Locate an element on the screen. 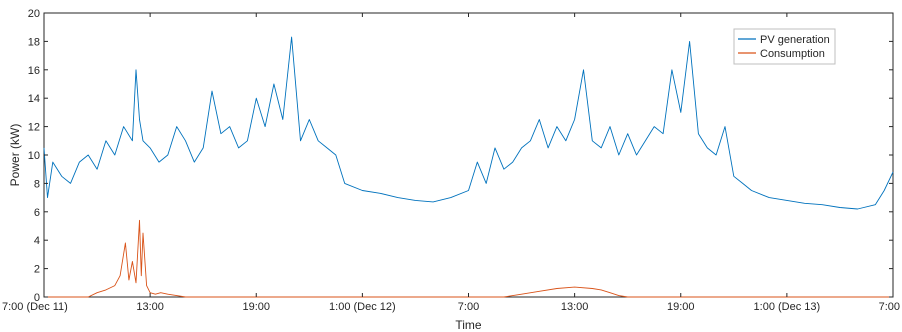 This screenshot has height=332, width=902. x-tick-label: 7:00 (Dec 11) is located at coordinates (35, 307).